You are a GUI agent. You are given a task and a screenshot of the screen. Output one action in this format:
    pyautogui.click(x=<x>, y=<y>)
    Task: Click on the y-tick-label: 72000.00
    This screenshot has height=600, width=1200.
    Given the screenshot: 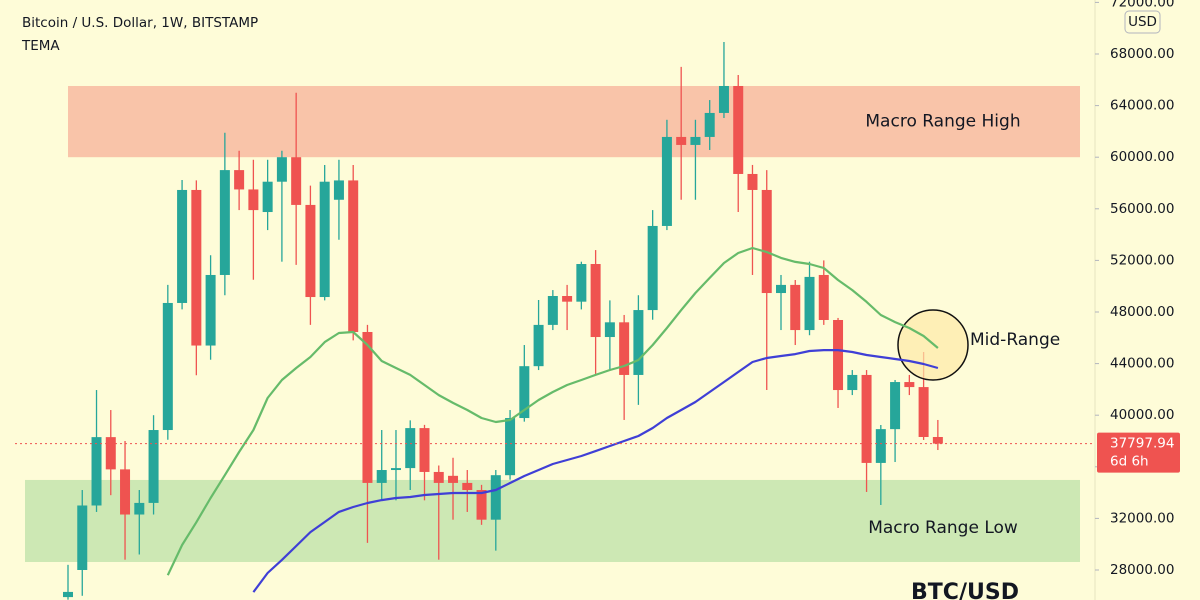 What is the action you would take?
    pyautogui.click(x=1142, y=5)
    